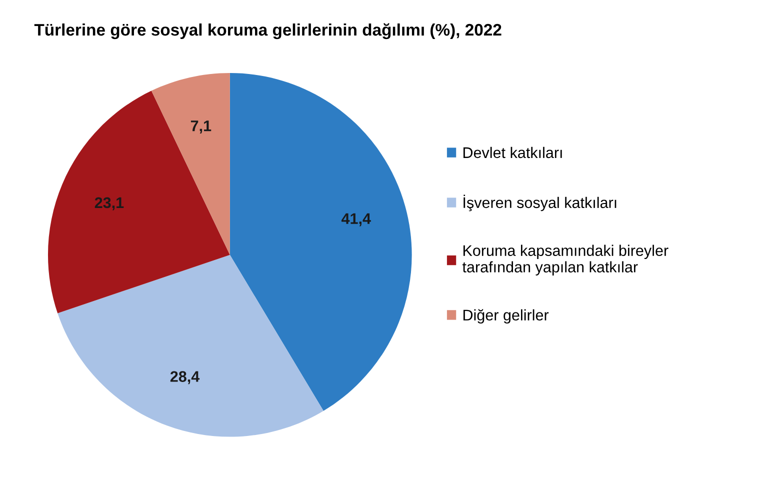 This screenshot has width=760, height=480. I want to click on data-label: 23,1, so click(109, 203).